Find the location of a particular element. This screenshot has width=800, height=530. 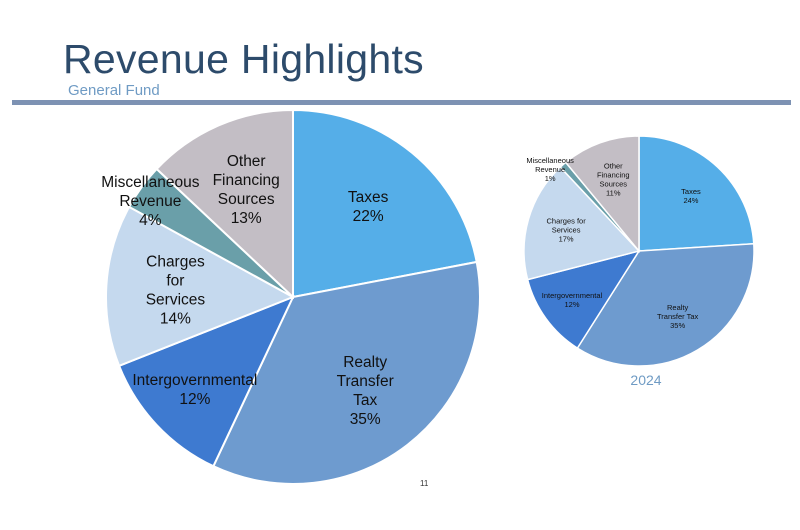

pie-slice-label: Other Financing Sources 11% is located at coordinates (613, 180).